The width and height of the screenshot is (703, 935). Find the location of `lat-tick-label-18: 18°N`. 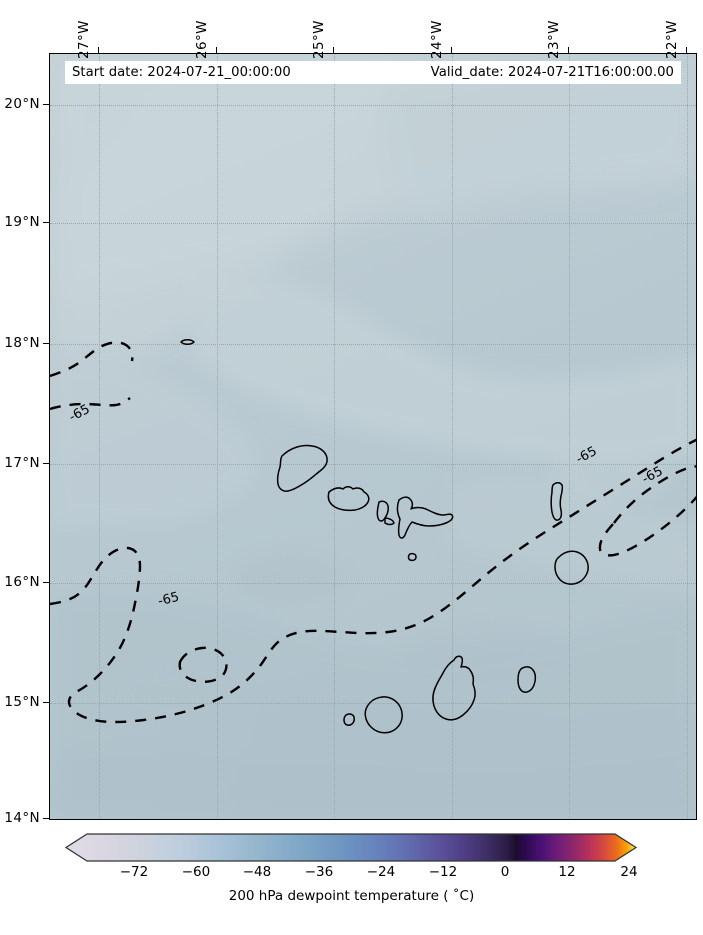

lat-tick-label-18: 18°N is located at coordinates (22, 343).